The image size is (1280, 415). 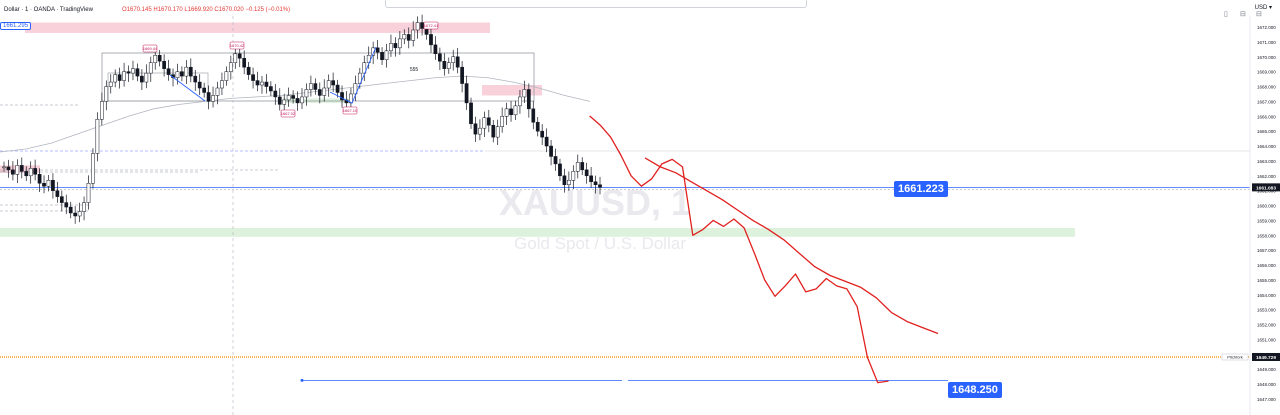 I want to click on settings-icon: ⊟, so click(x=1243, y=14).